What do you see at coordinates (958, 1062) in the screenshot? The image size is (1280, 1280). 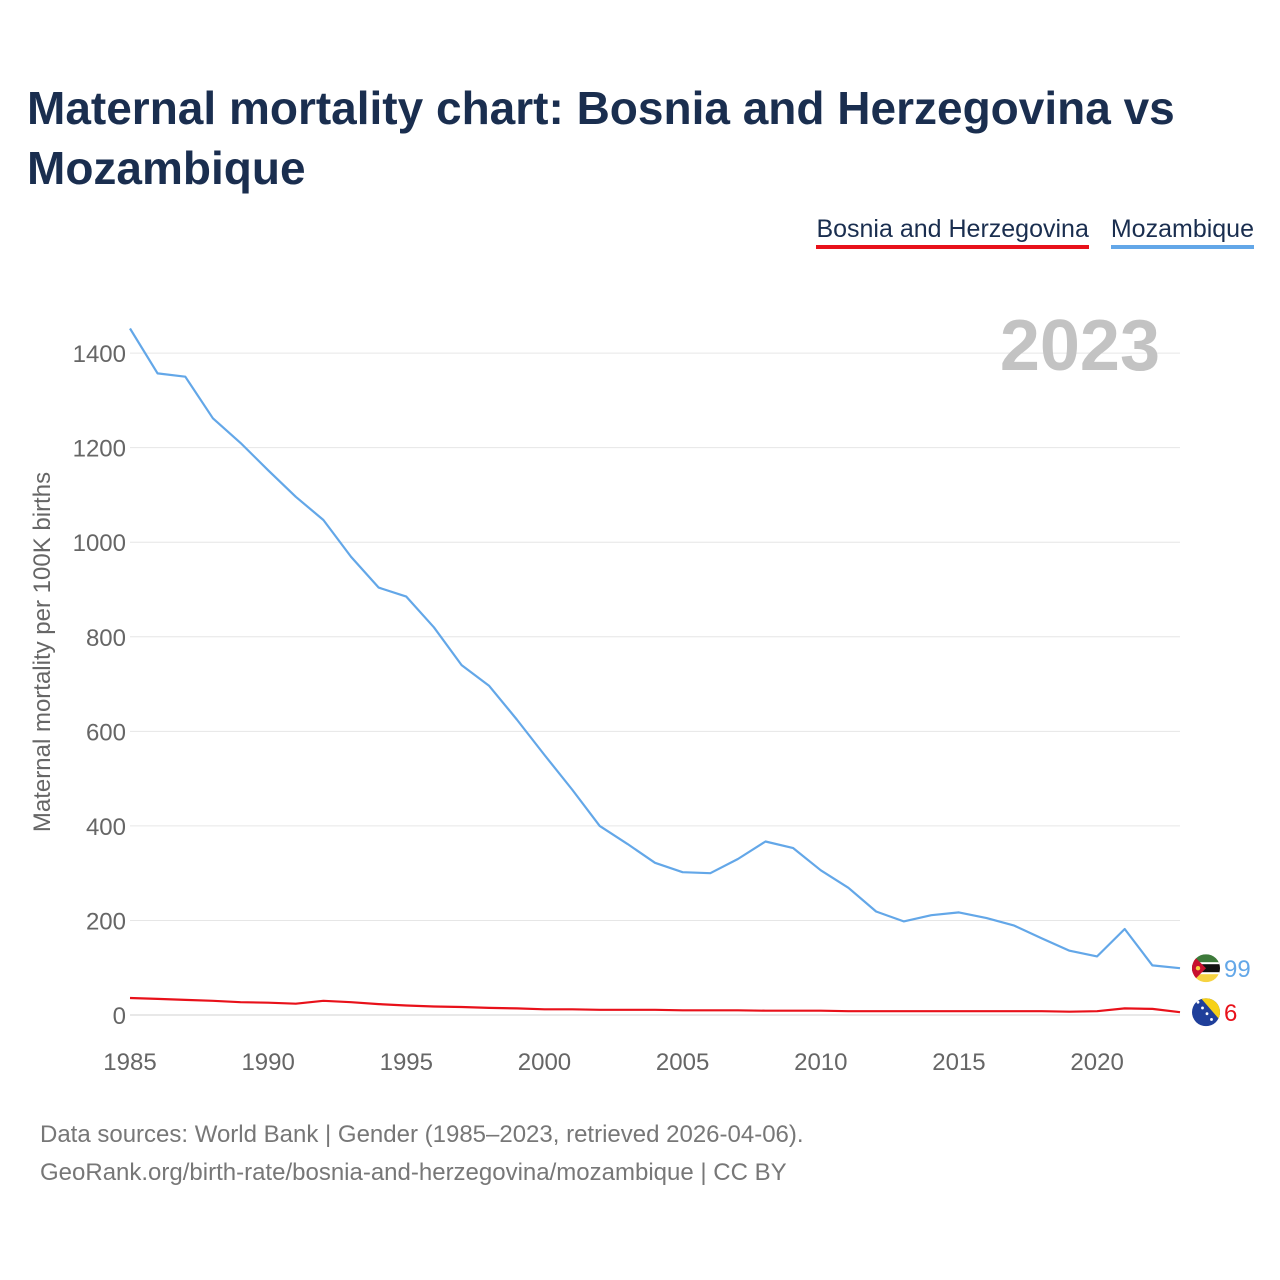 I see `x-tick-label: 2015` at bounding box center [958, 1062].